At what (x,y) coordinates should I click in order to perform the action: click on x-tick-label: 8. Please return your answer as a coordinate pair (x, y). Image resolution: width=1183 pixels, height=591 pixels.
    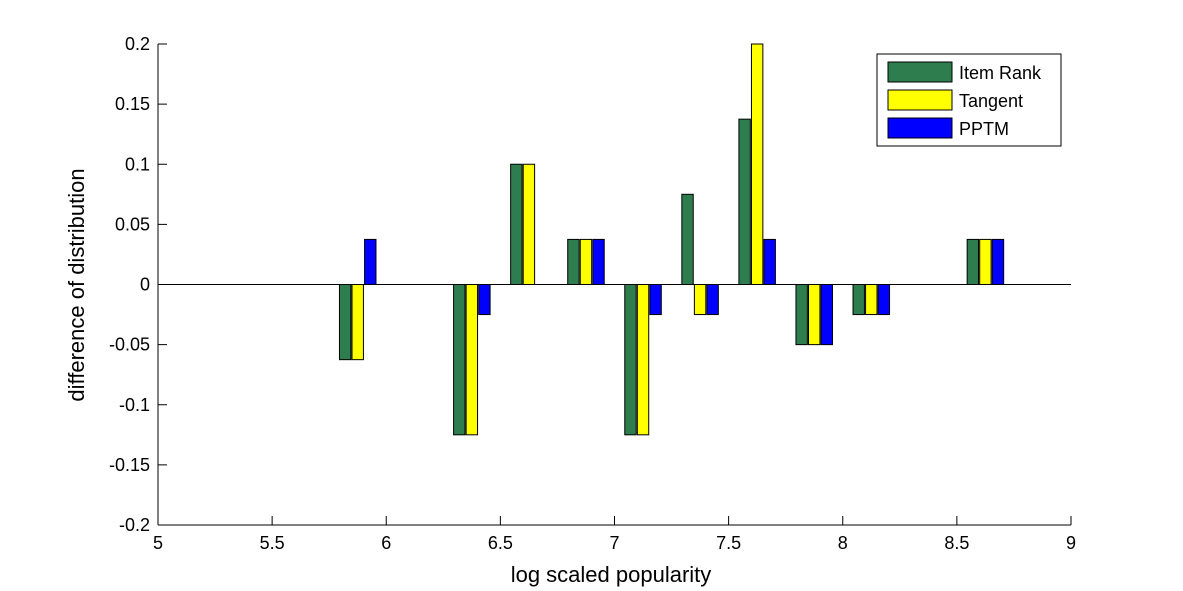
    Looking at the image, I should click on (843, 543).